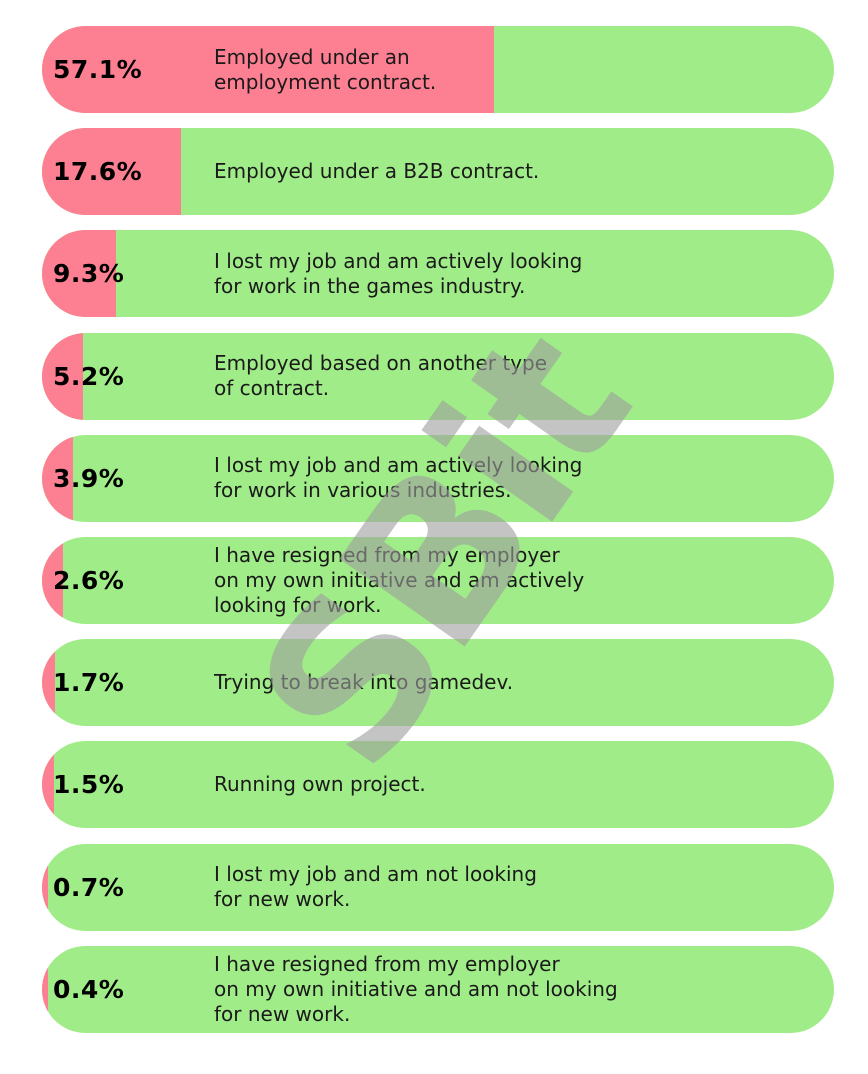 Image resolution: width=868 pixels, height=1074 pixels. I want to click on bar-row: 1.7% Trying to break into gamedev., so click(438, 683).